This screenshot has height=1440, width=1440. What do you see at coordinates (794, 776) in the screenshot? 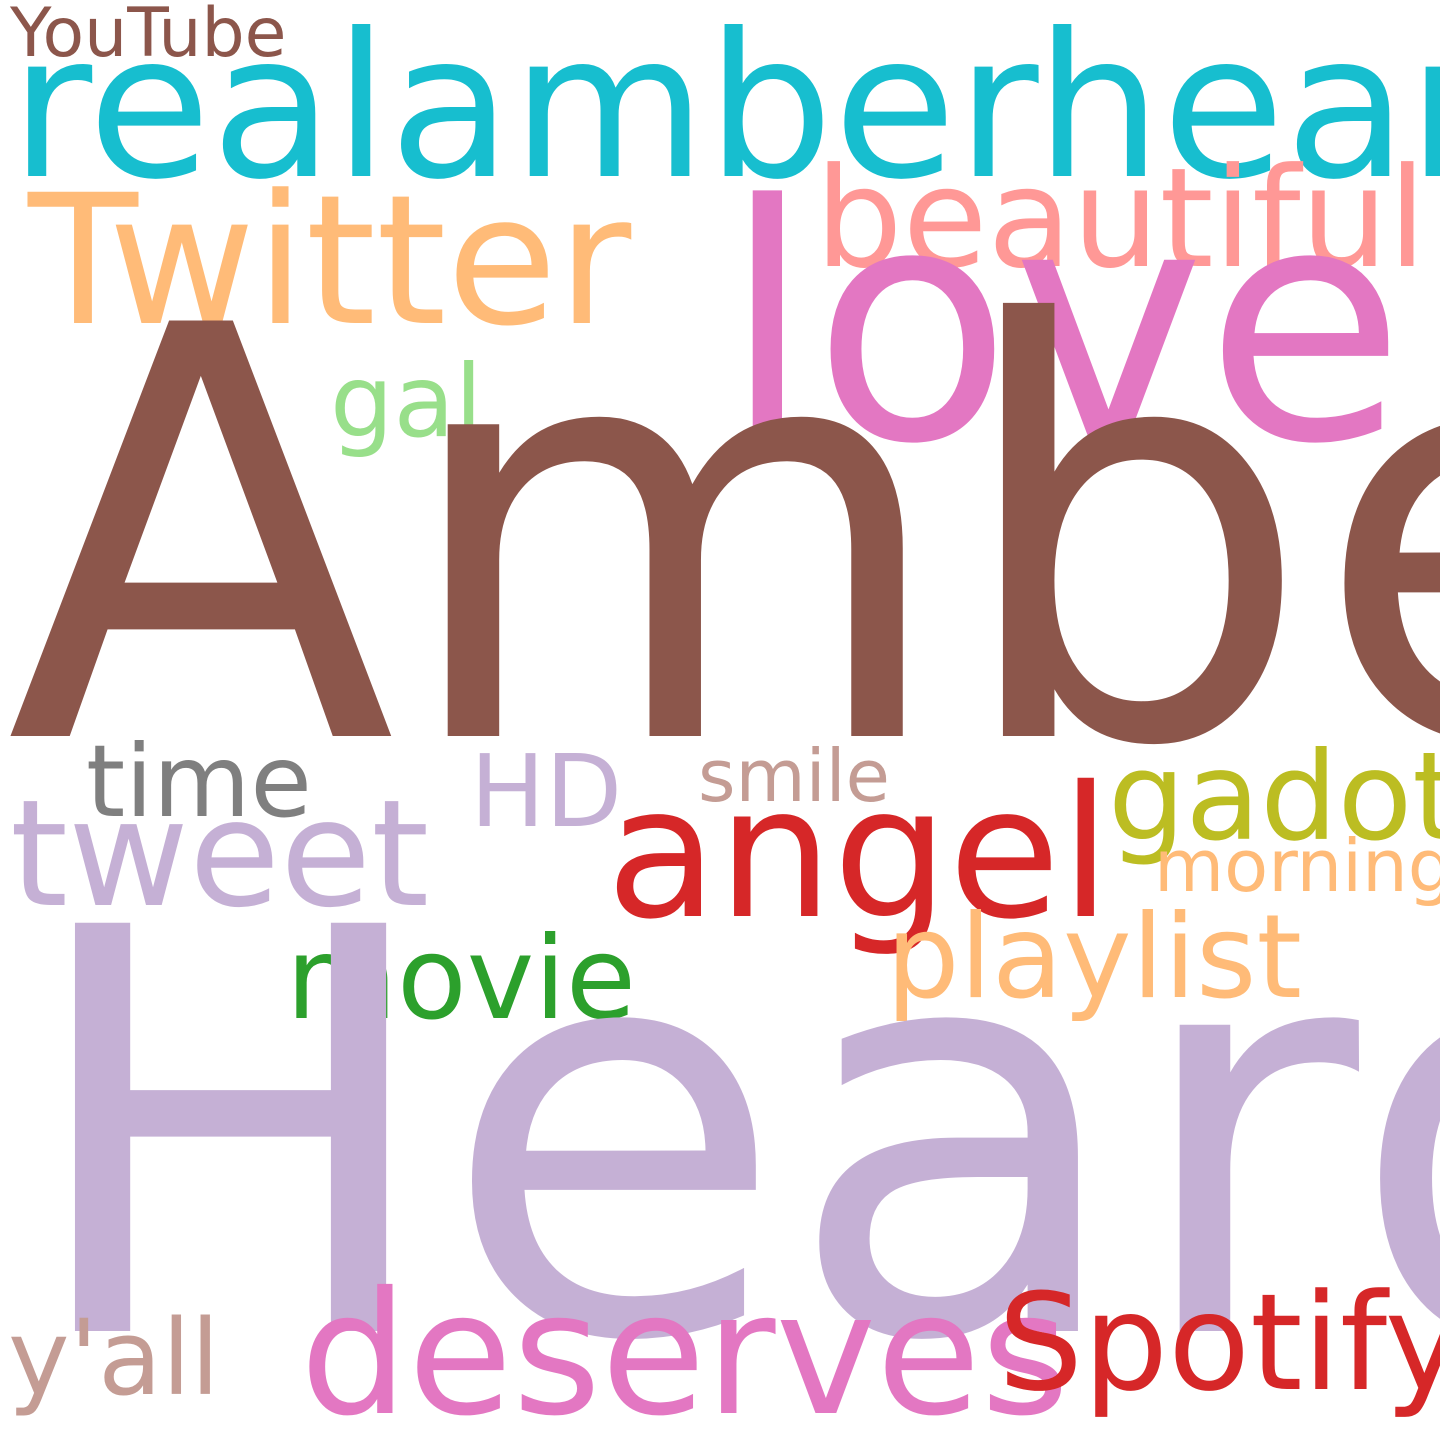
I see `word-smile: smile` at bounding box center [794, 776].